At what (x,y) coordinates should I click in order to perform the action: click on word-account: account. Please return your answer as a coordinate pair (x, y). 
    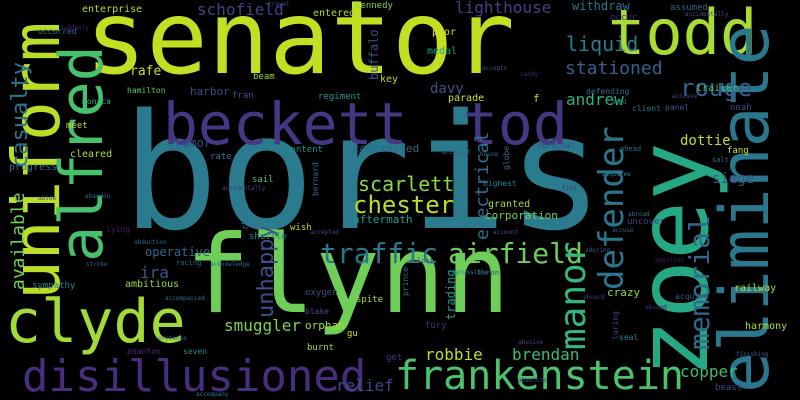
    Looking at the image, I should click on (506, 232).